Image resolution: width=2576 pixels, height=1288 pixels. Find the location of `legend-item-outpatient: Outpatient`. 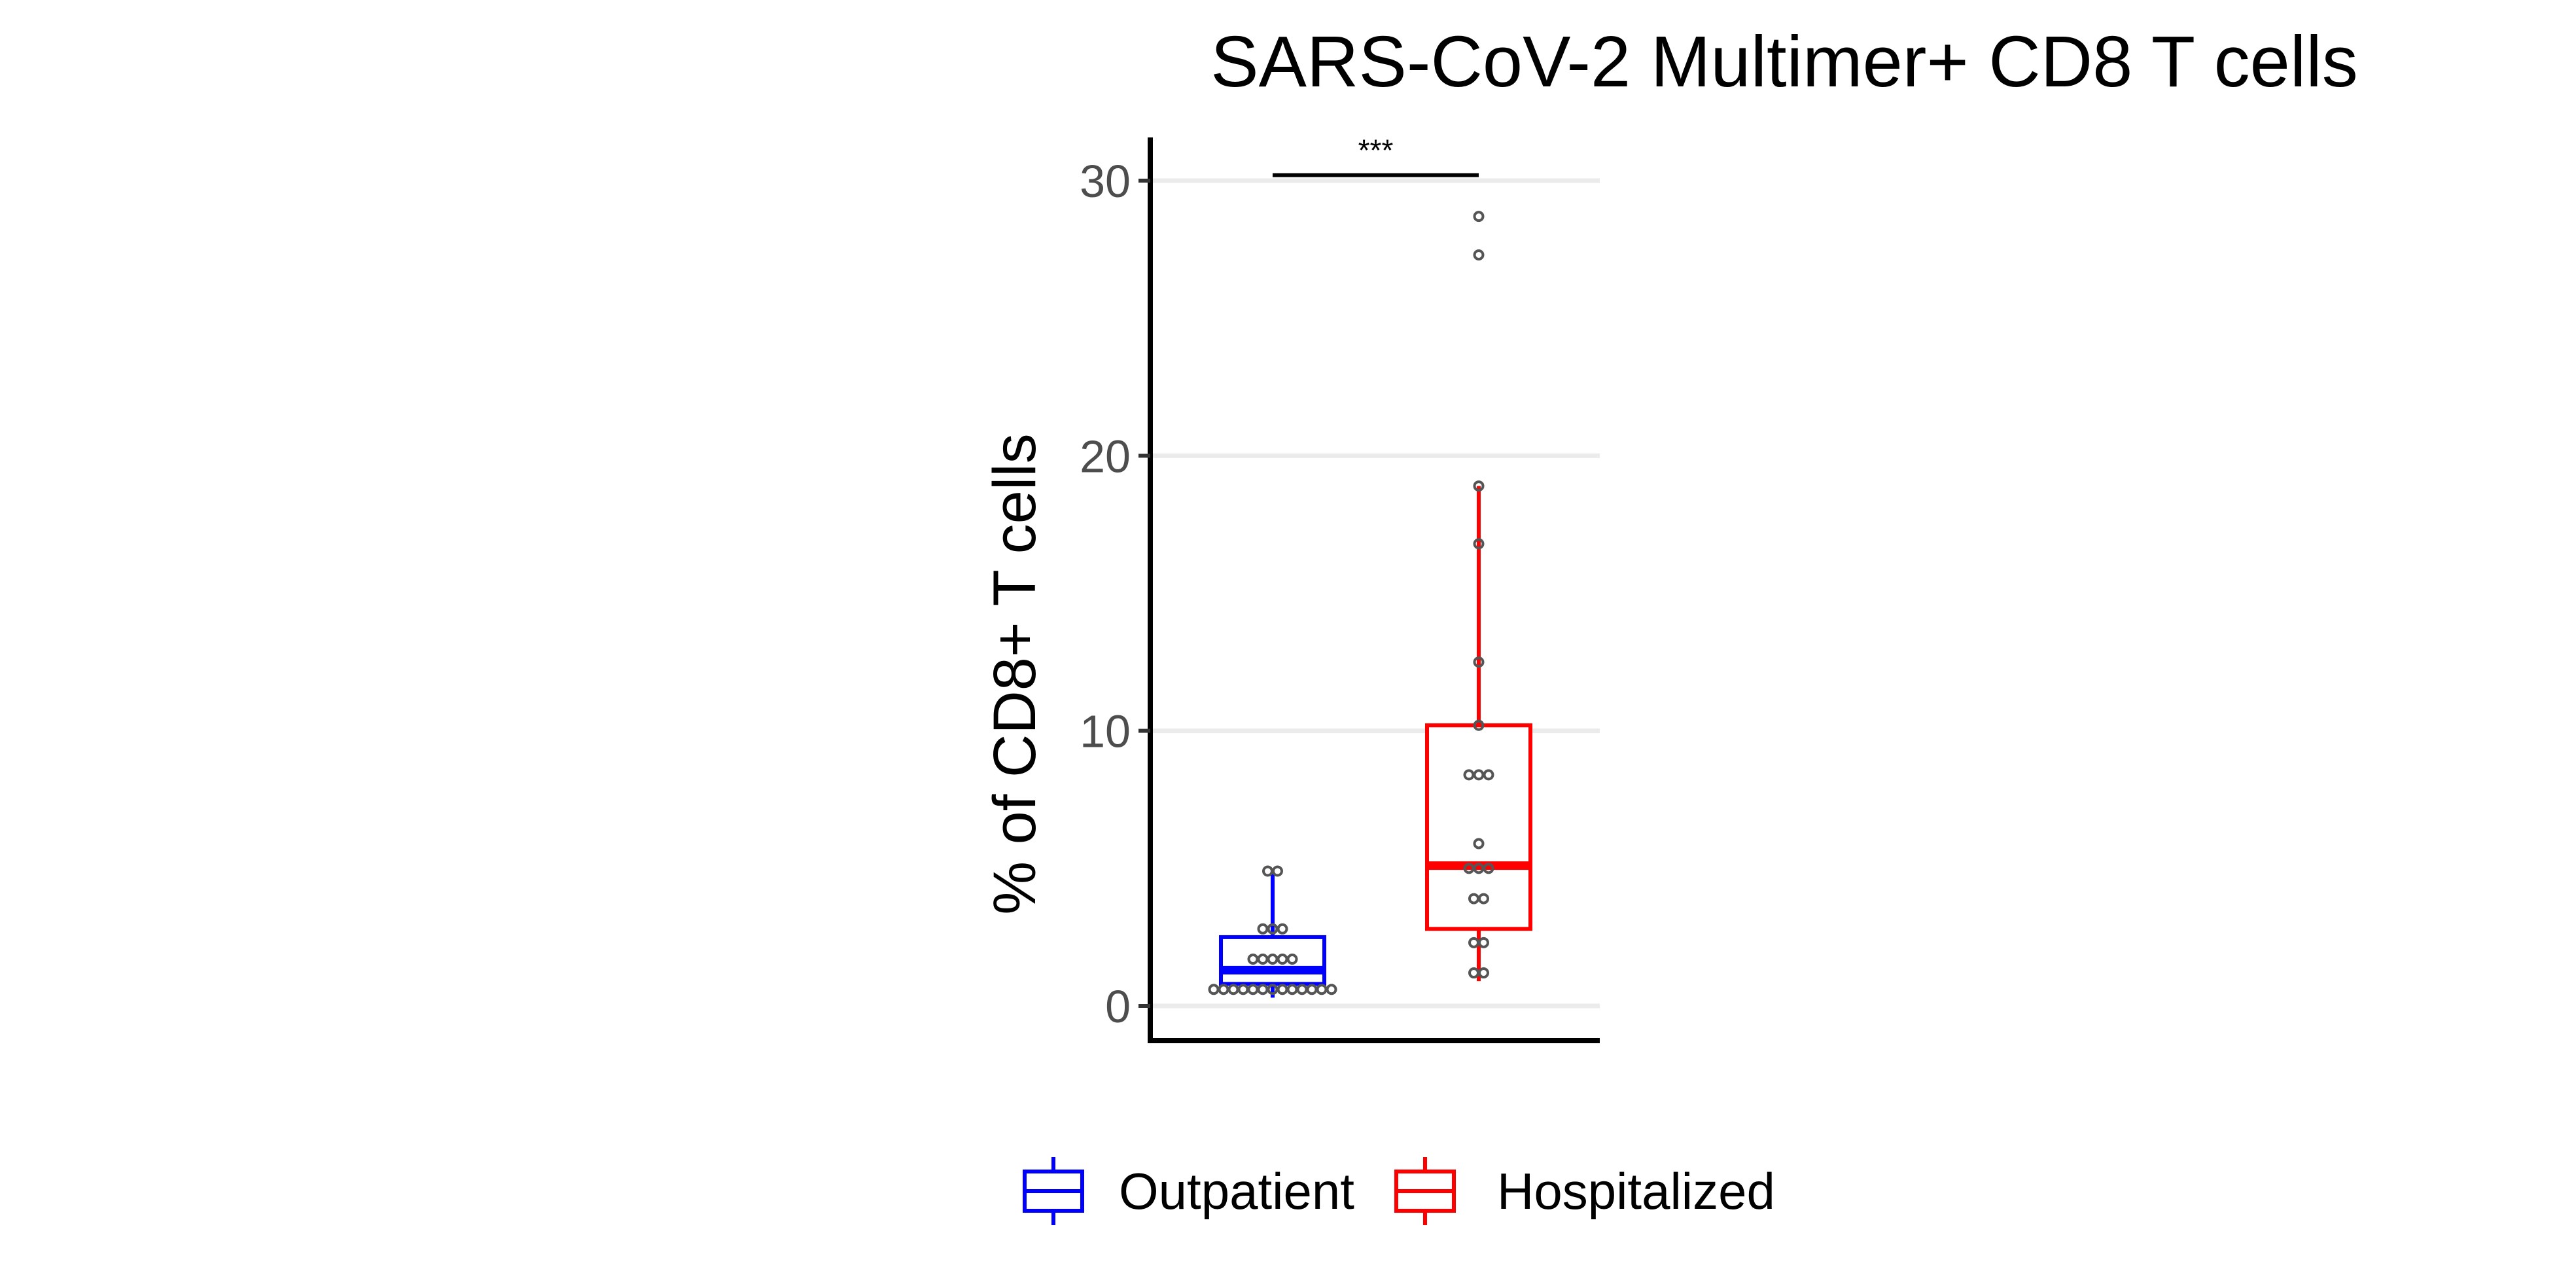

legend-item-outpatient: Outpatient is located at coordinates (1188, 1191).